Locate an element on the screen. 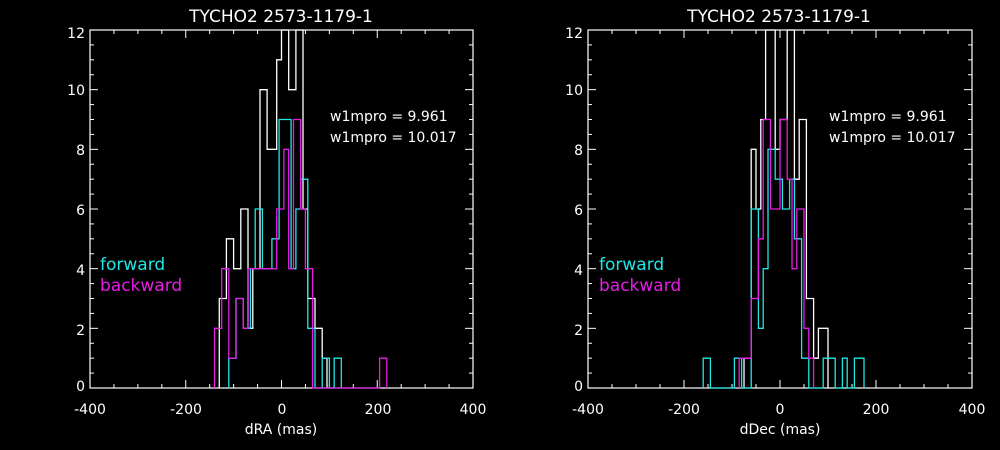 The height and width of the screenshot is (450, 1000). x-tick-labels-right: -400 -200 0 200 400 is located at coordinates (778, 410).